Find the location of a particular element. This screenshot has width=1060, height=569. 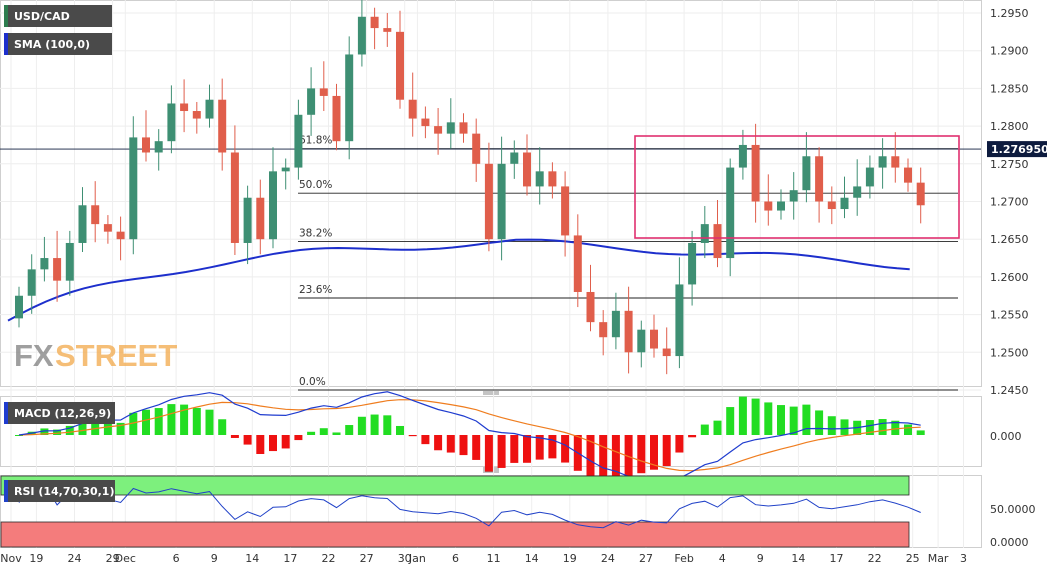

rsi-line is located at coordinates (469, 505).